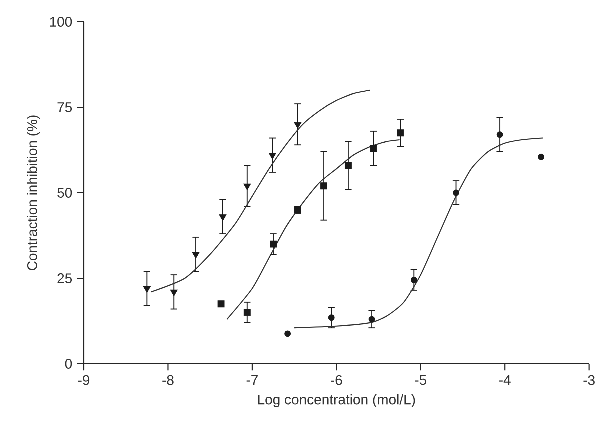 The height and width of the screenshot is (431, 602). What do you see at coordinates (168, 380) in the screenshot?
I see `x-tick-label: -8` at bounding box center [168, 380].